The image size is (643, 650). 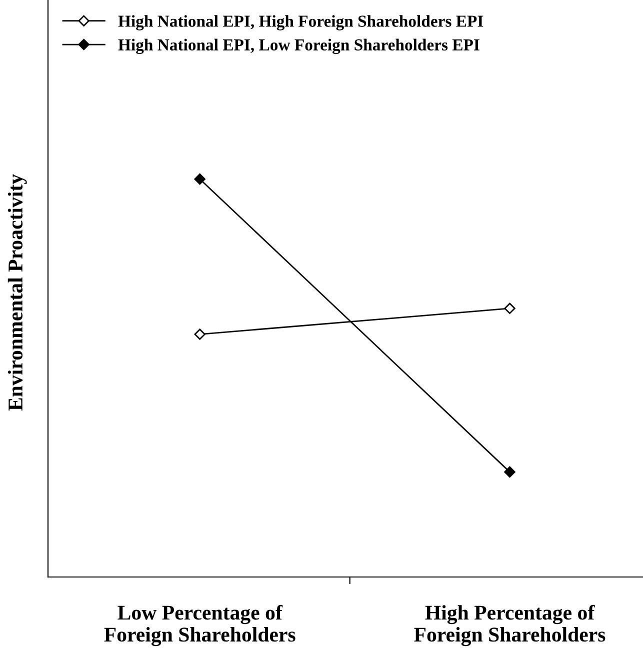 I want to click on legend-label: High National EPI, High Foreign Shareholders EPI, so click(x=301, y=22).